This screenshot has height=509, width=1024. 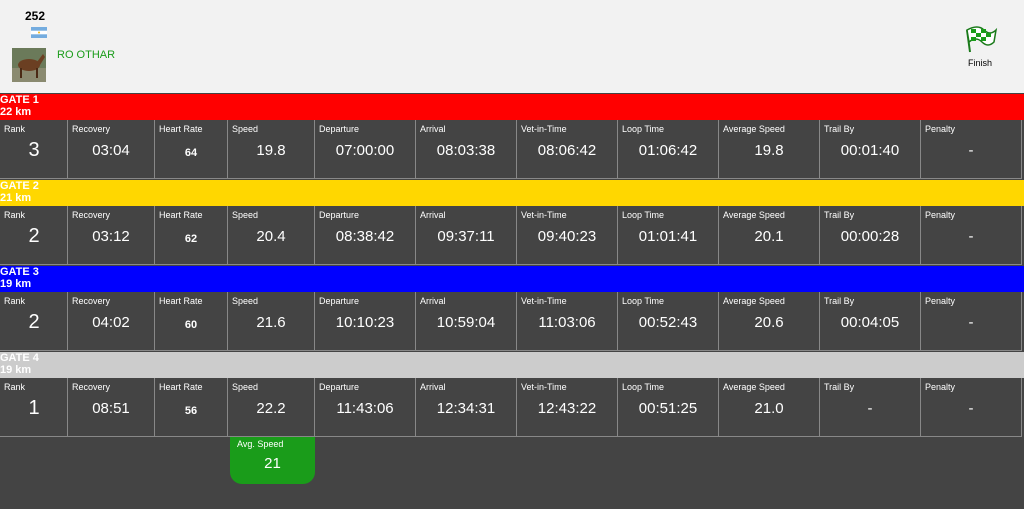 What do you see at coordinates (34, 408) in the screenshot?
I see `cell-value: 1` at bounding box center [34, 408].